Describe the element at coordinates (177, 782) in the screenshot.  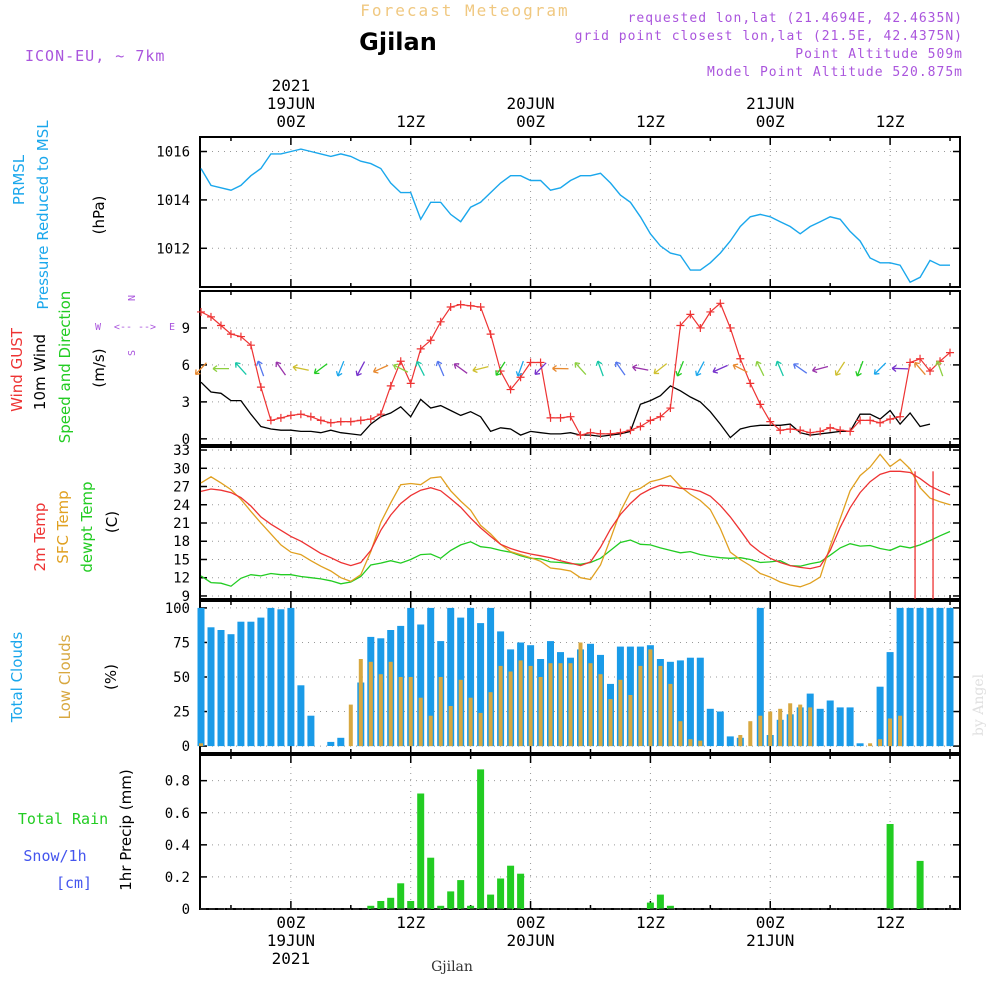
I see `precip-ytick-label: 0.8` at that location.